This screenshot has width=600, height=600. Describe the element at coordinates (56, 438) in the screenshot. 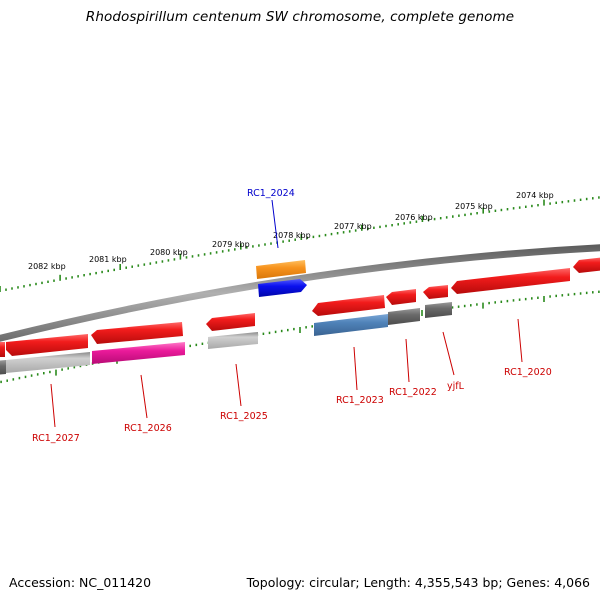

I see `gene-label-rc1-2027: RC1_2027` at that location.